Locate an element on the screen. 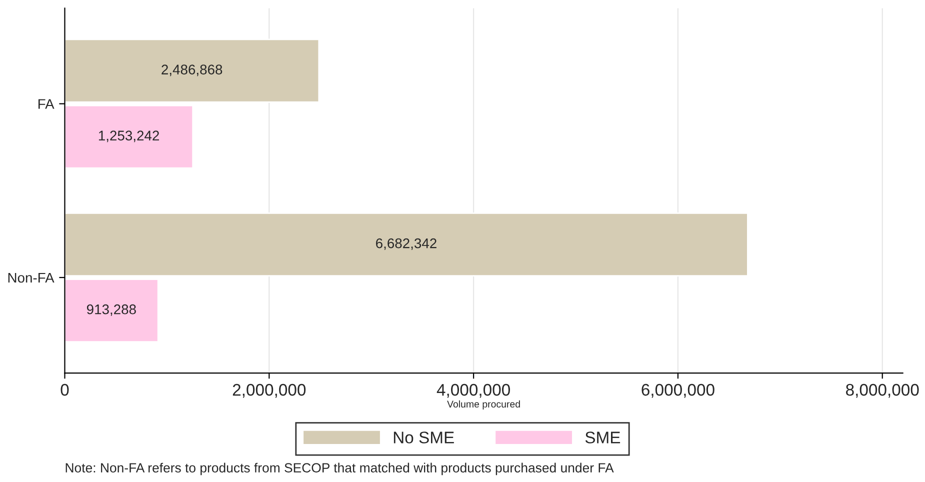 Image resolution: width=925 pixels, height=482 pixels. x-tick-label: 0 is located at coordinates (64, 390).